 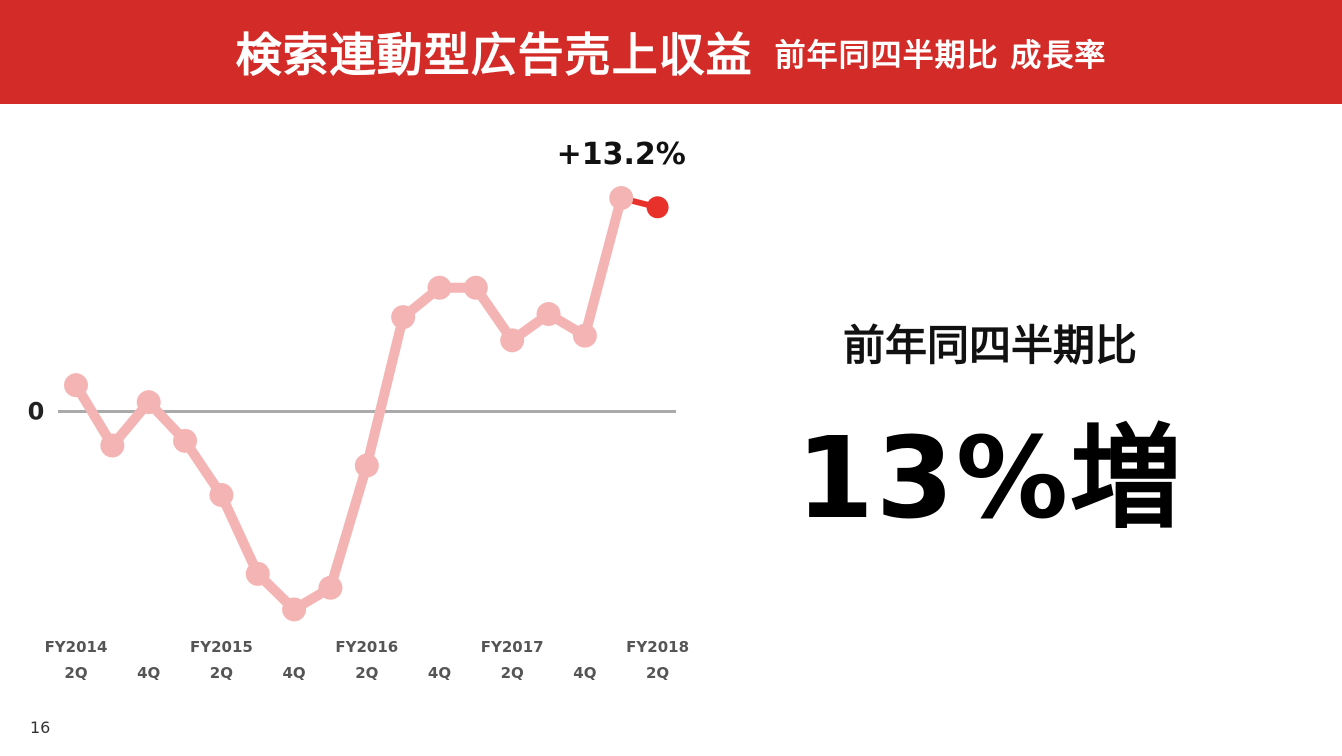 What do you see at coordinates (76, 647) in the screenshot?
I see `x-tick-year-label: FY2014` at bounding box center [76, 647].